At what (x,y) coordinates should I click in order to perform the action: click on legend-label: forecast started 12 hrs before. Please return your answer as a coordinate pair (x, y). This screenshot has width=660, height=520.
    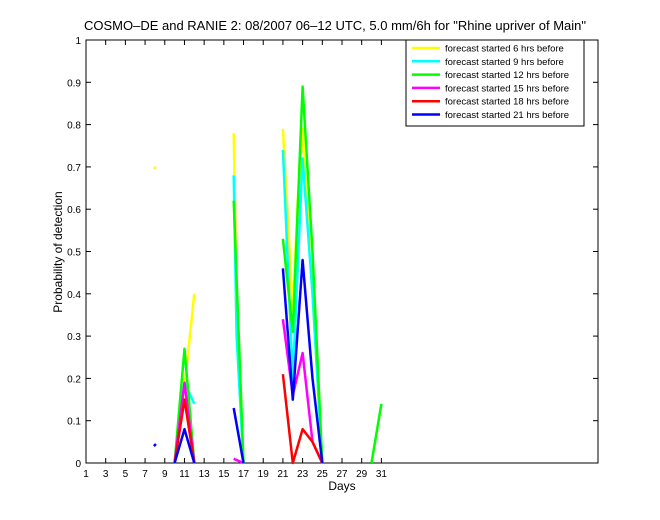
    Looking at the image, I should click on (507, 75).